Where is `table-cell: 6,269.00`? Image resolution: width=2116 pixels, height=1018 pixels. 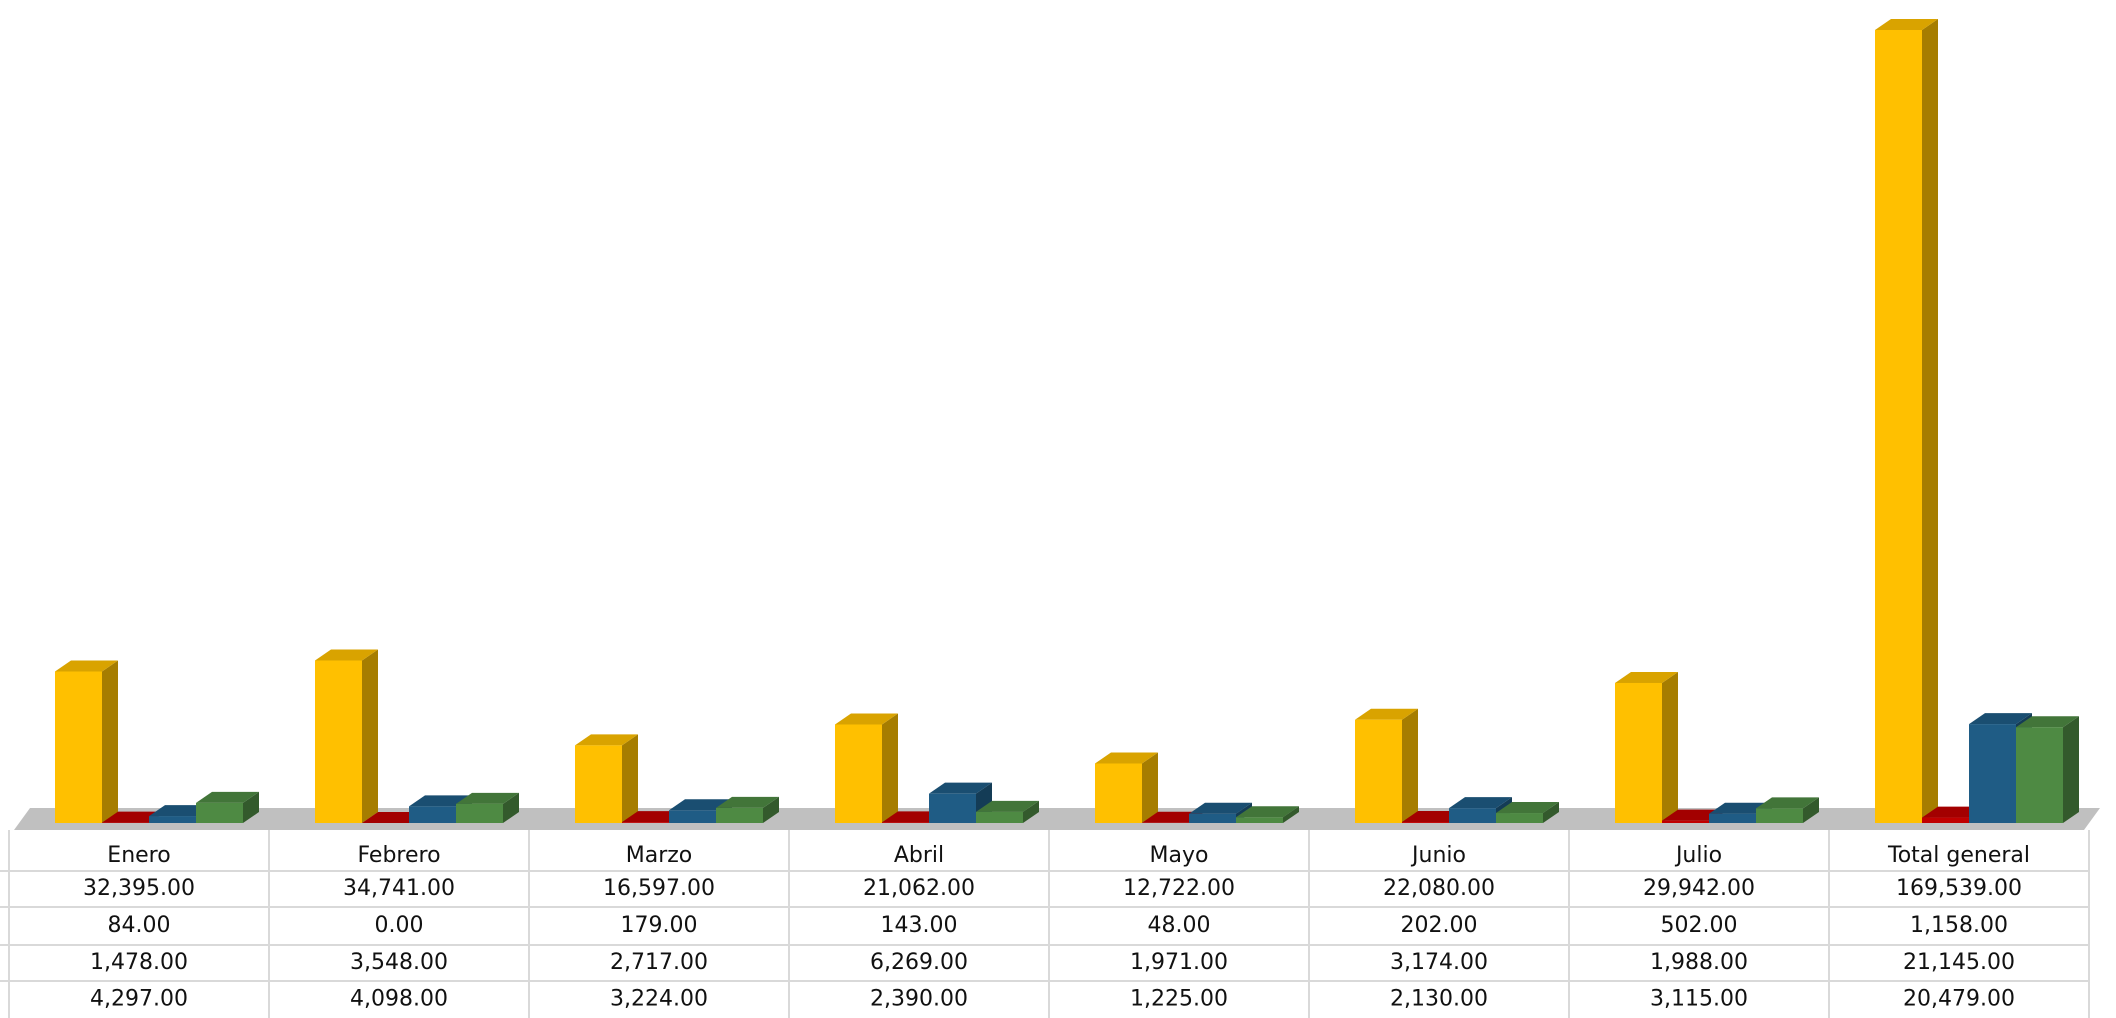 table-cell: 6,269.00 is located at coordinates (919, 962).